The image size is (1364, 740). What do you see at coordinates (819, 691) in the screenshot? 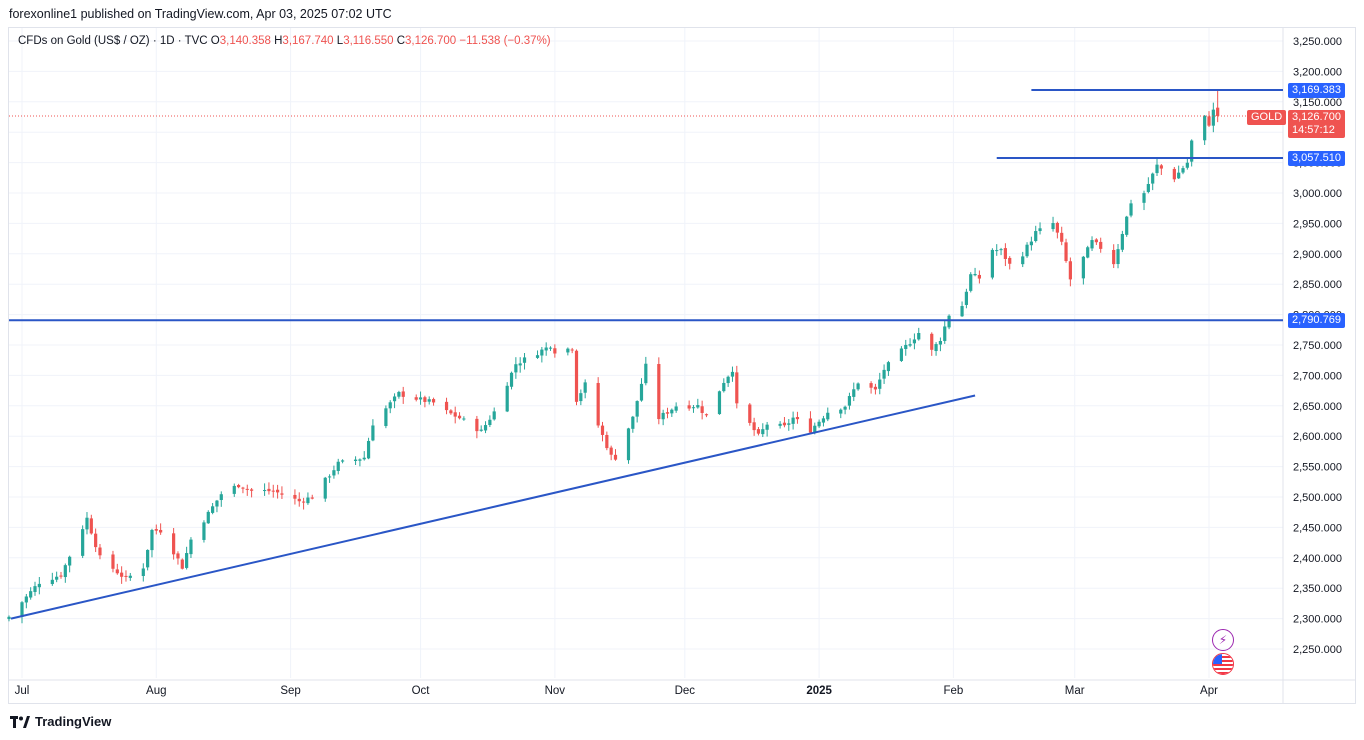
I see `x-tick-label: 2025` at bounding box center [819, 691].